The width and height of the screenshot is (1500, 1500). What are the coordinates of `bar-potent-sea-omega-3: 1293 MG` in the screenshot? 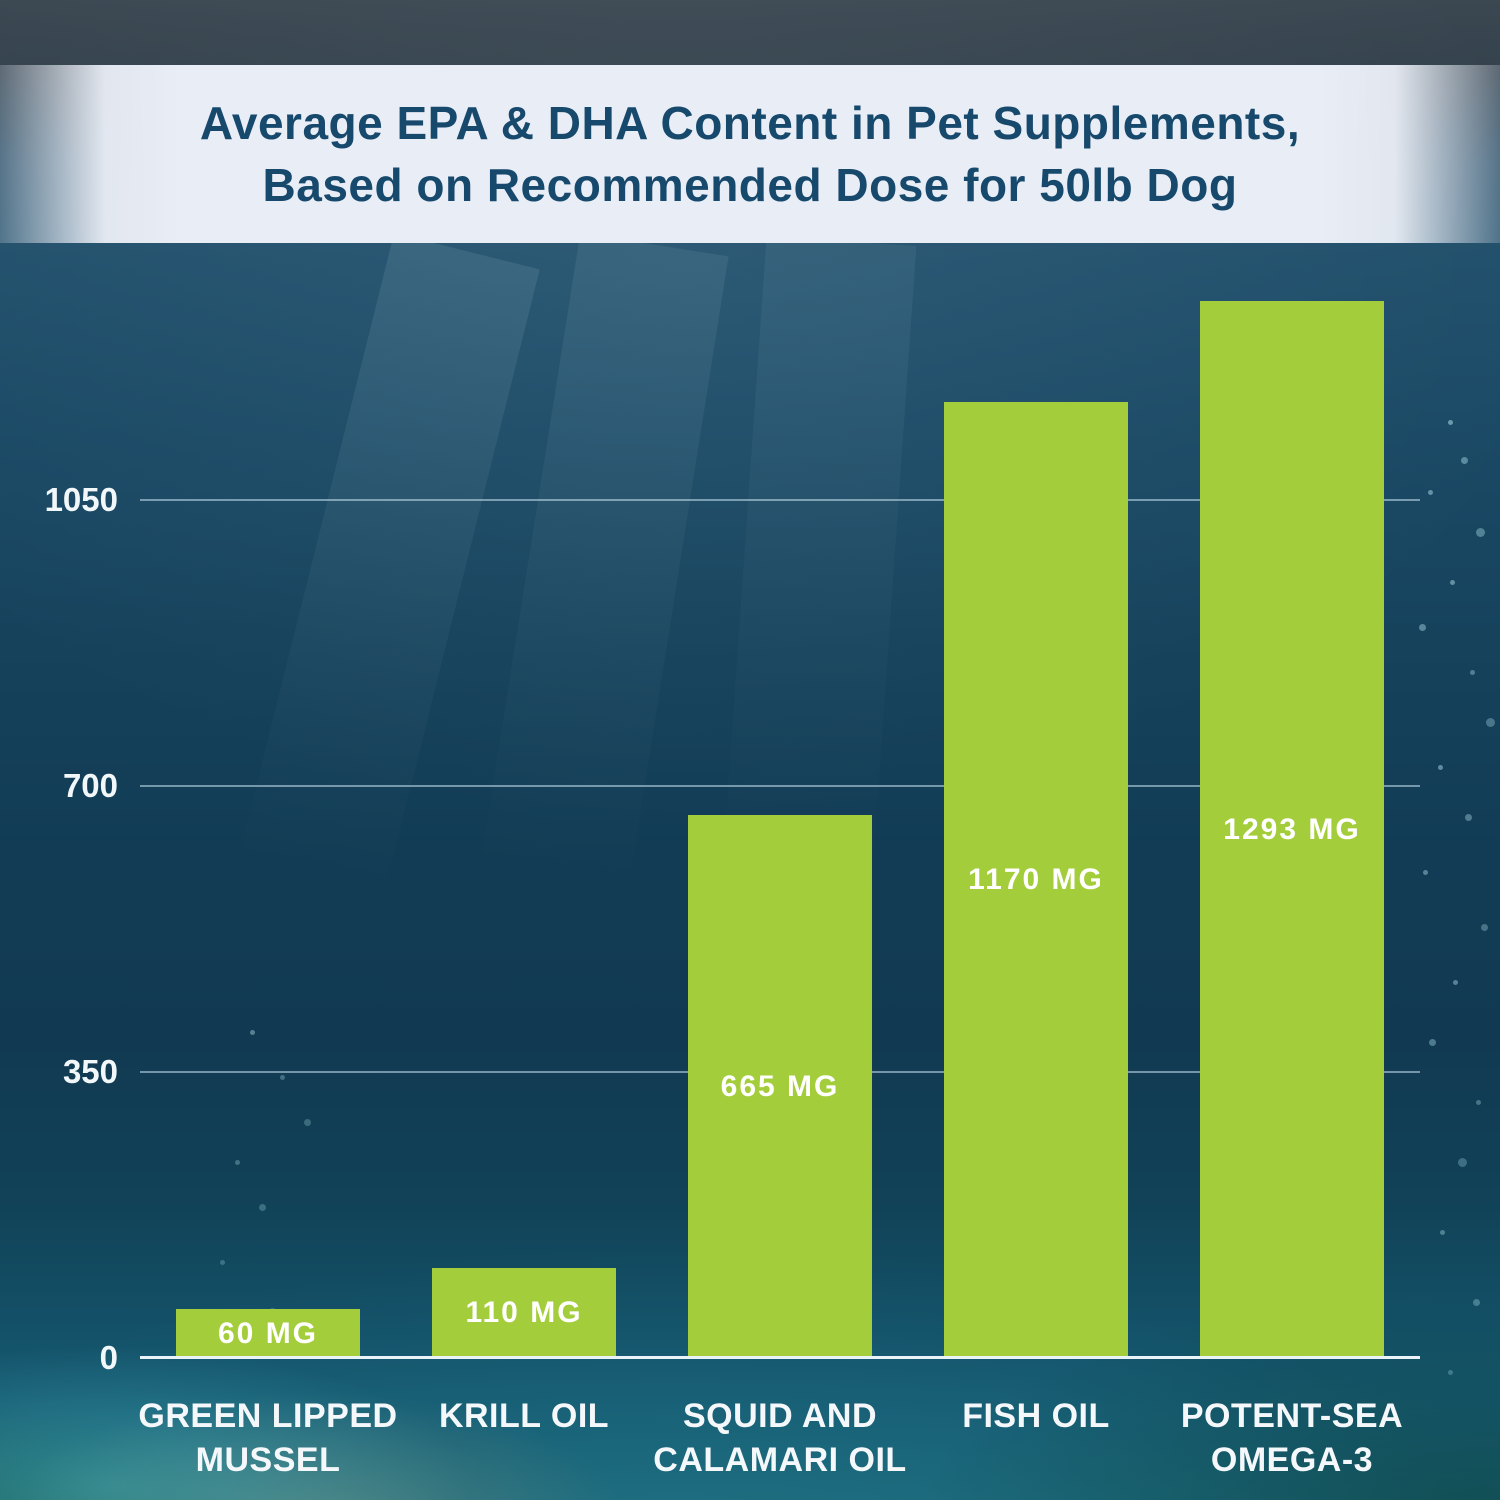 It's located at (1292, 829).